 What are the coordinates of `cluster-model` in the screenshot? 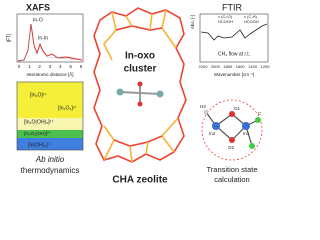 It's located at (140, 94).